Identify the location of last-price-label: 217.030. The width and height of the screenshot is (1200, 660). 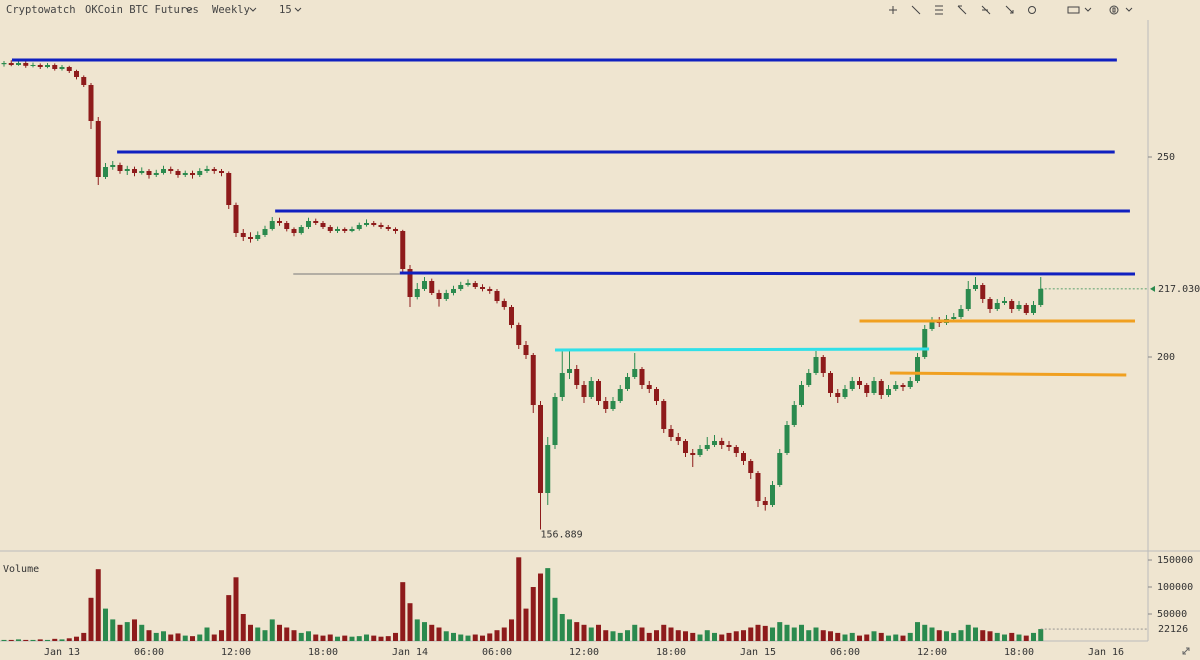
(1179, 289).